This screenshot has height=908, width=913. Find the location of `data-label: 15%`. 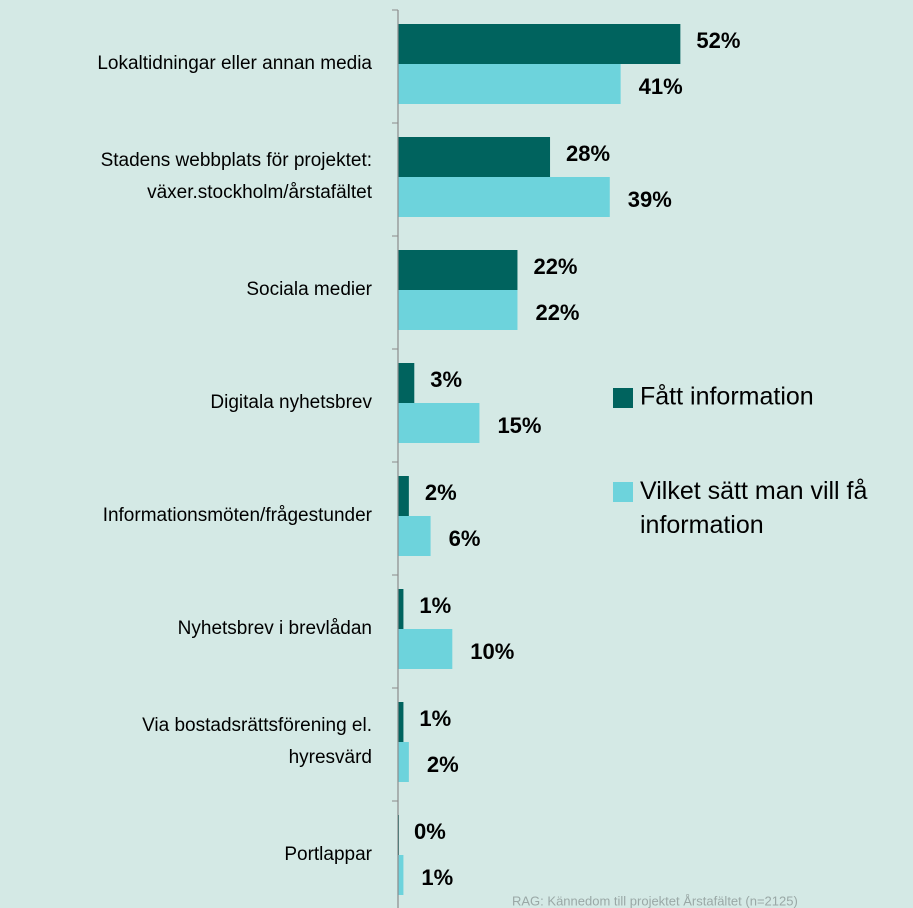

data-label: 15% is located at coordinates (519, 425).